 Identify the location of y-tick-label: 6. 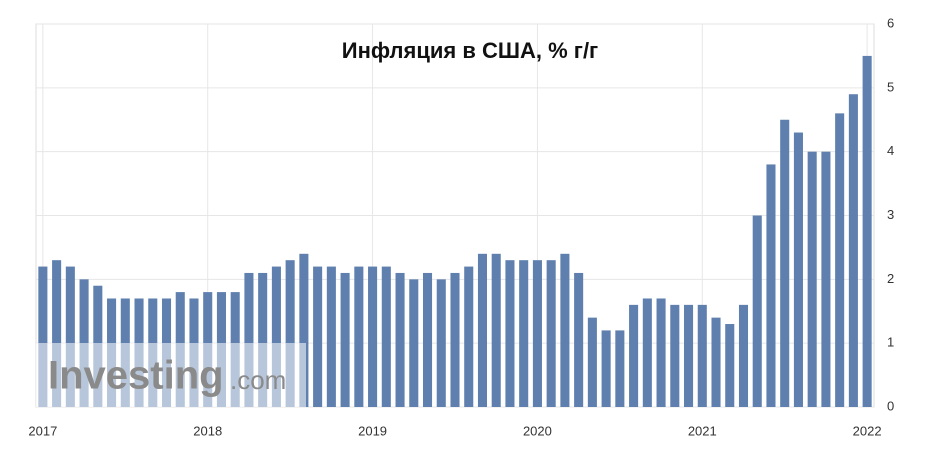
(890, 22).